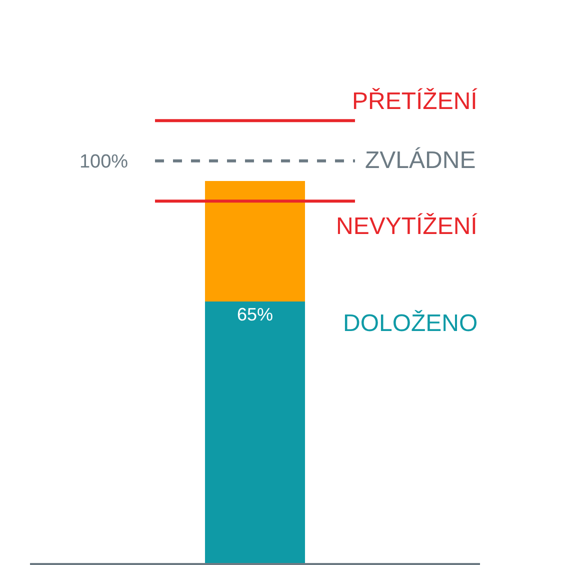 This screenshot has width=564, height=565. I want to click on series-label: DOLOŽENO, so click(410, 323).